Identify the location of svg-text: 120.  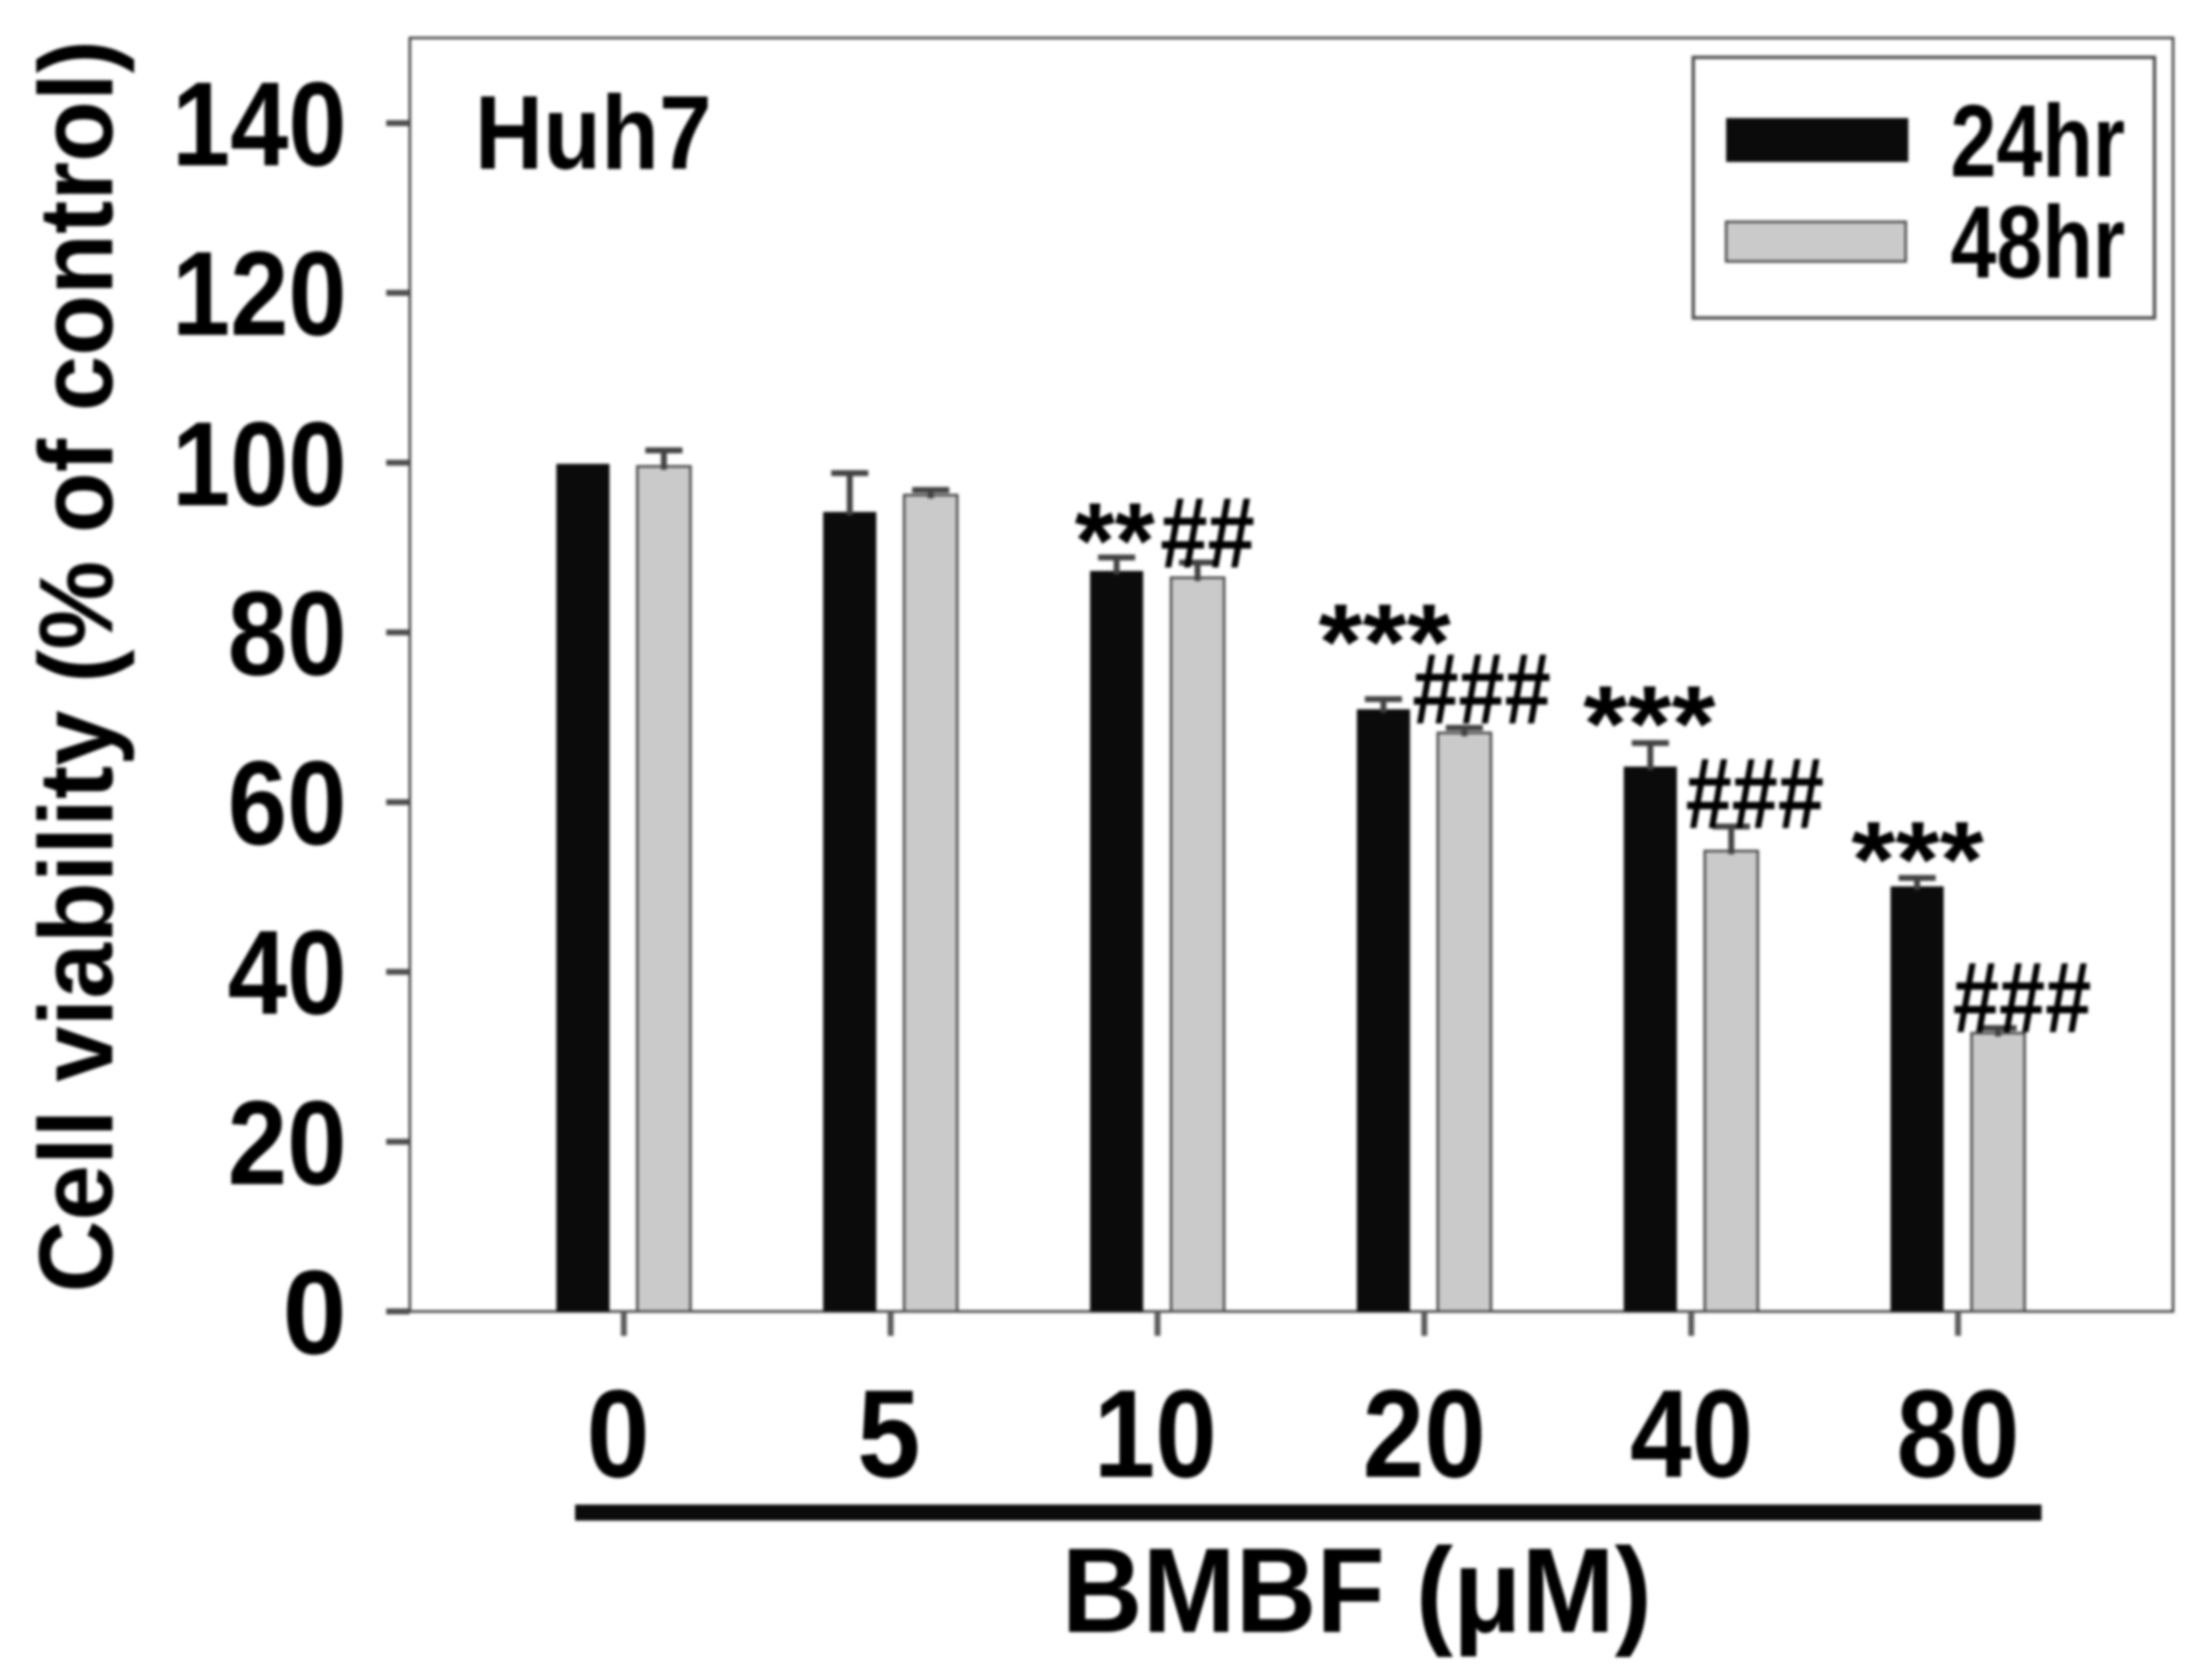
(259, 294).